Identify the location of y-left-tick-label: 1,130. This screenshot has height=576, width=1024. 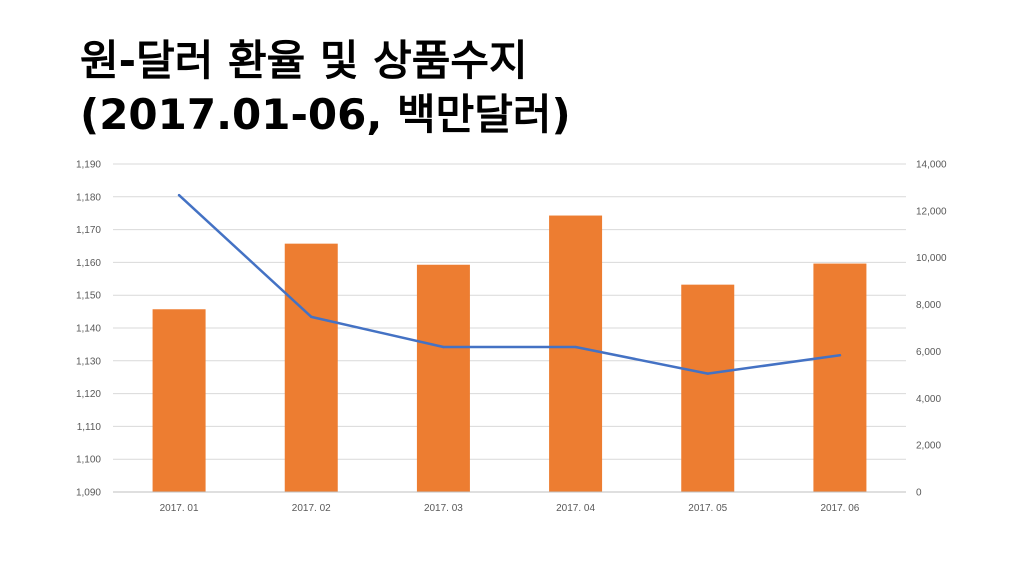
(88, 361).